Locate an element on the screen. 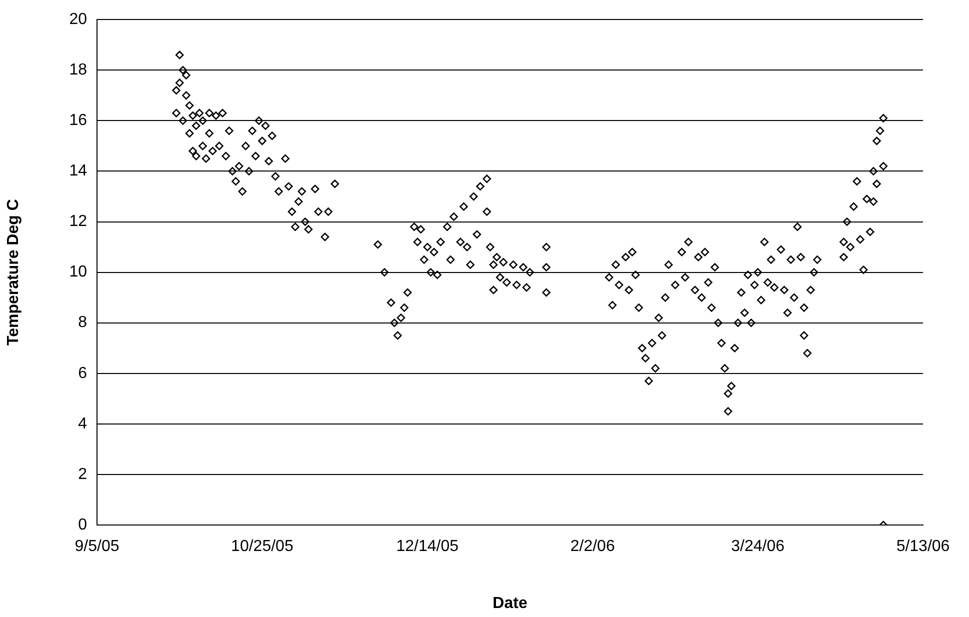  y-tick-label: 20 is located at coordinates (78, 19).